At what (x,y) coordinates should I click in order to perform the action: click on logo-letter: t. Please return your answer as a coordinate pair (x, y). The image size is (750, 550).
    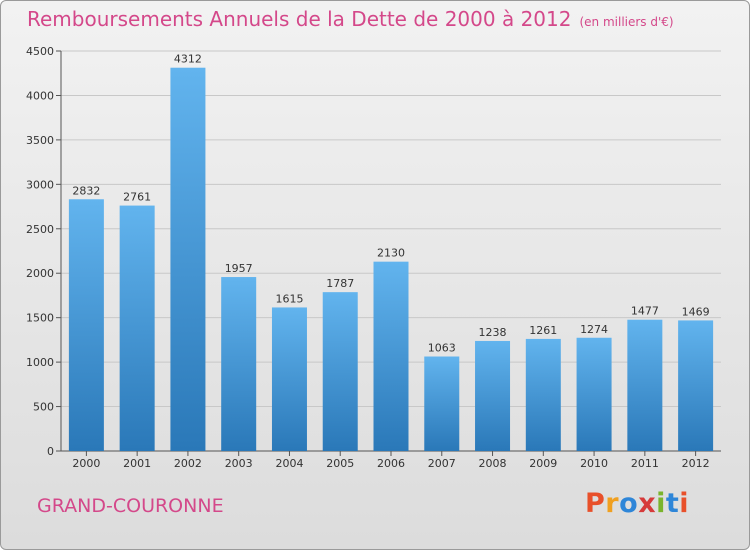
    Looking at the image, I should click on (672, 503).